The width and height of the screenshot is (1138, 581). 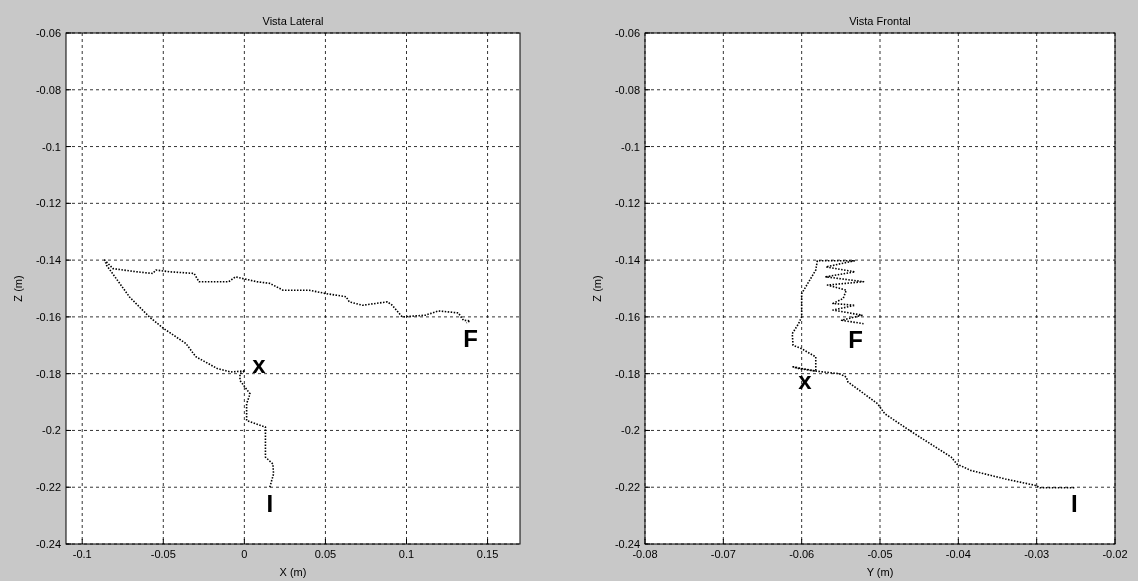 What do you see at coordinates (244, 554) in the screenshot?
I see `x-tick-label: 0` at bounding box center [244, 554].